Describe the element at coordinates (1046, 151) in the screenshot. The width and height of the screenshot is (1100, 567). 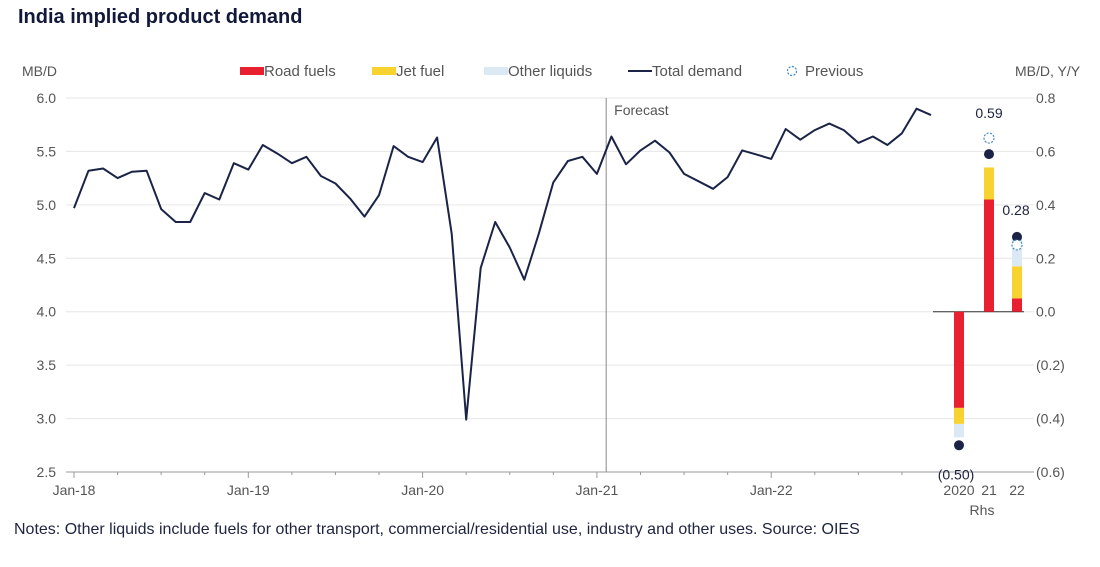
I see `y-tick-label-right: 0.6` at that location.